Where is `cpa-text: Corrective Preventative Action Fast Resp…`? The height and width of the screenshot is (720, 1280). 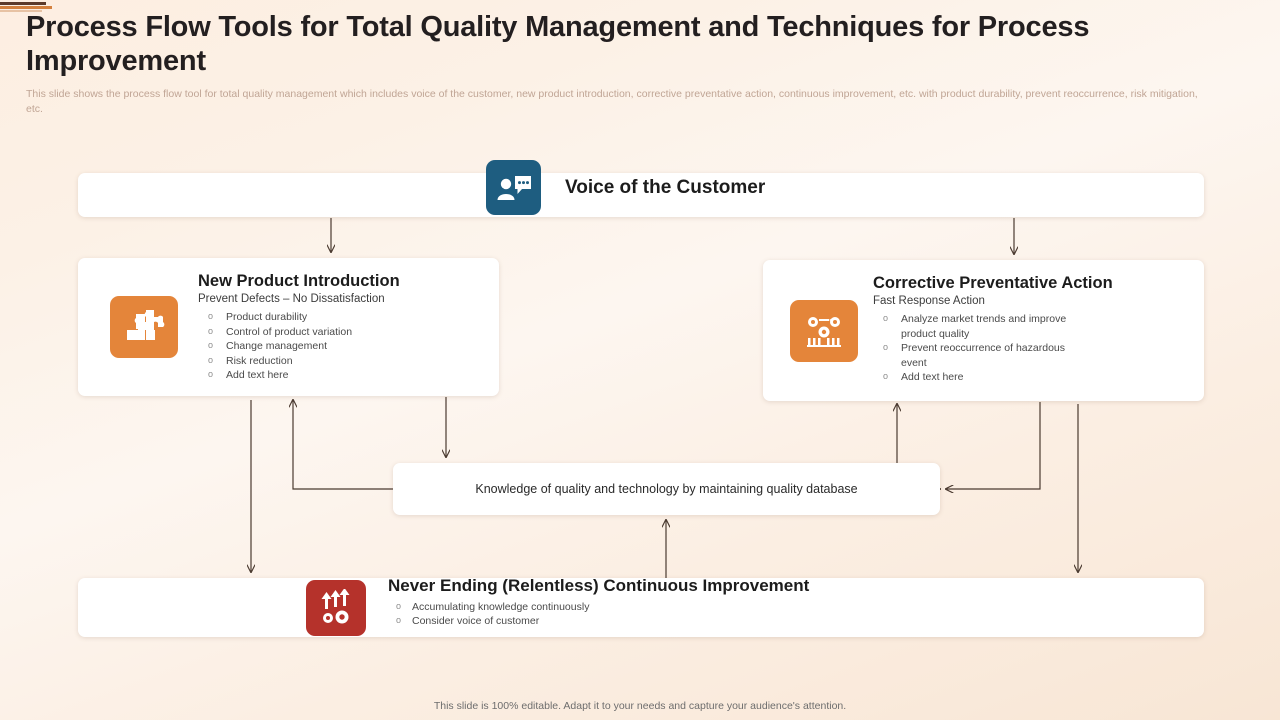
cpa-text: Corrective Preventative Action Fast Resp… is located at coordinates (1033, 330).